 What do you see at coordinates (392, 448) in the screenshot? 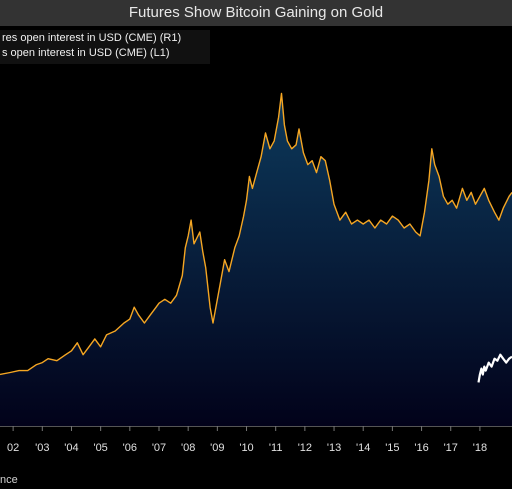
I see `x-tick-label: '15` at bounding box center [392, 448].